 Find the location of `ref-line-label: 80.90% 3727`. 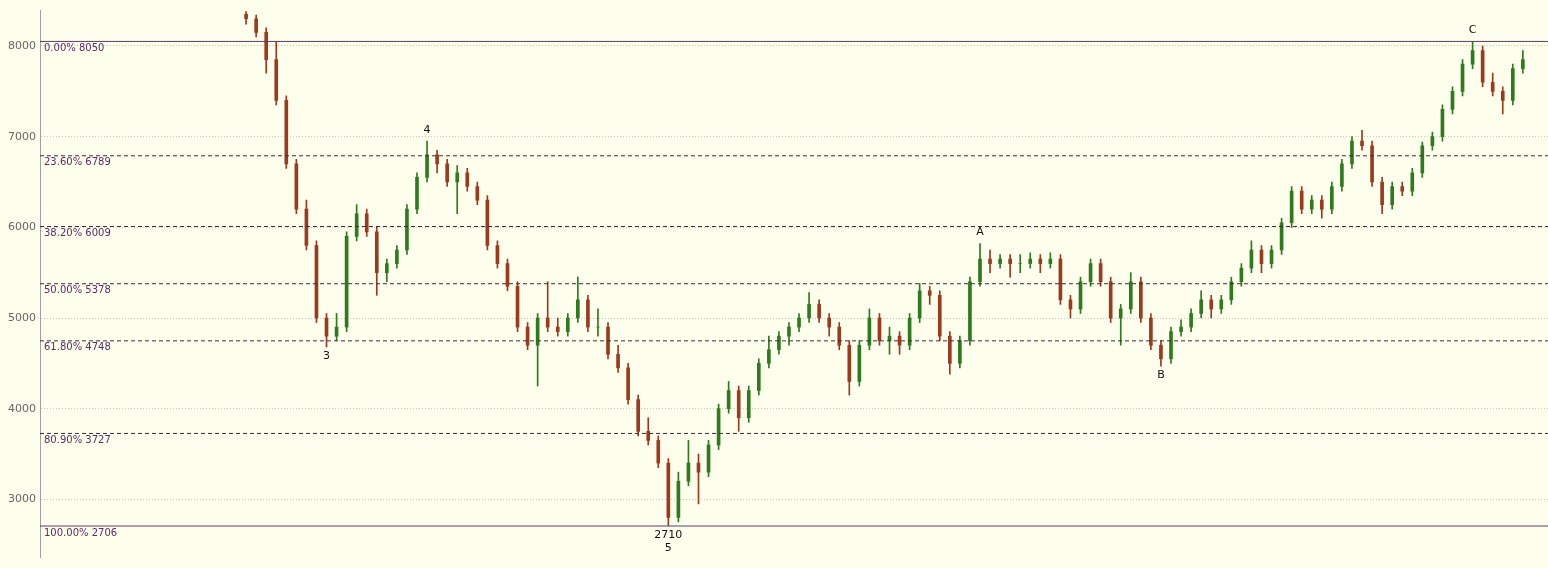

ref-line-label: 80.90% 3727 is located at coordinates (77, 440).